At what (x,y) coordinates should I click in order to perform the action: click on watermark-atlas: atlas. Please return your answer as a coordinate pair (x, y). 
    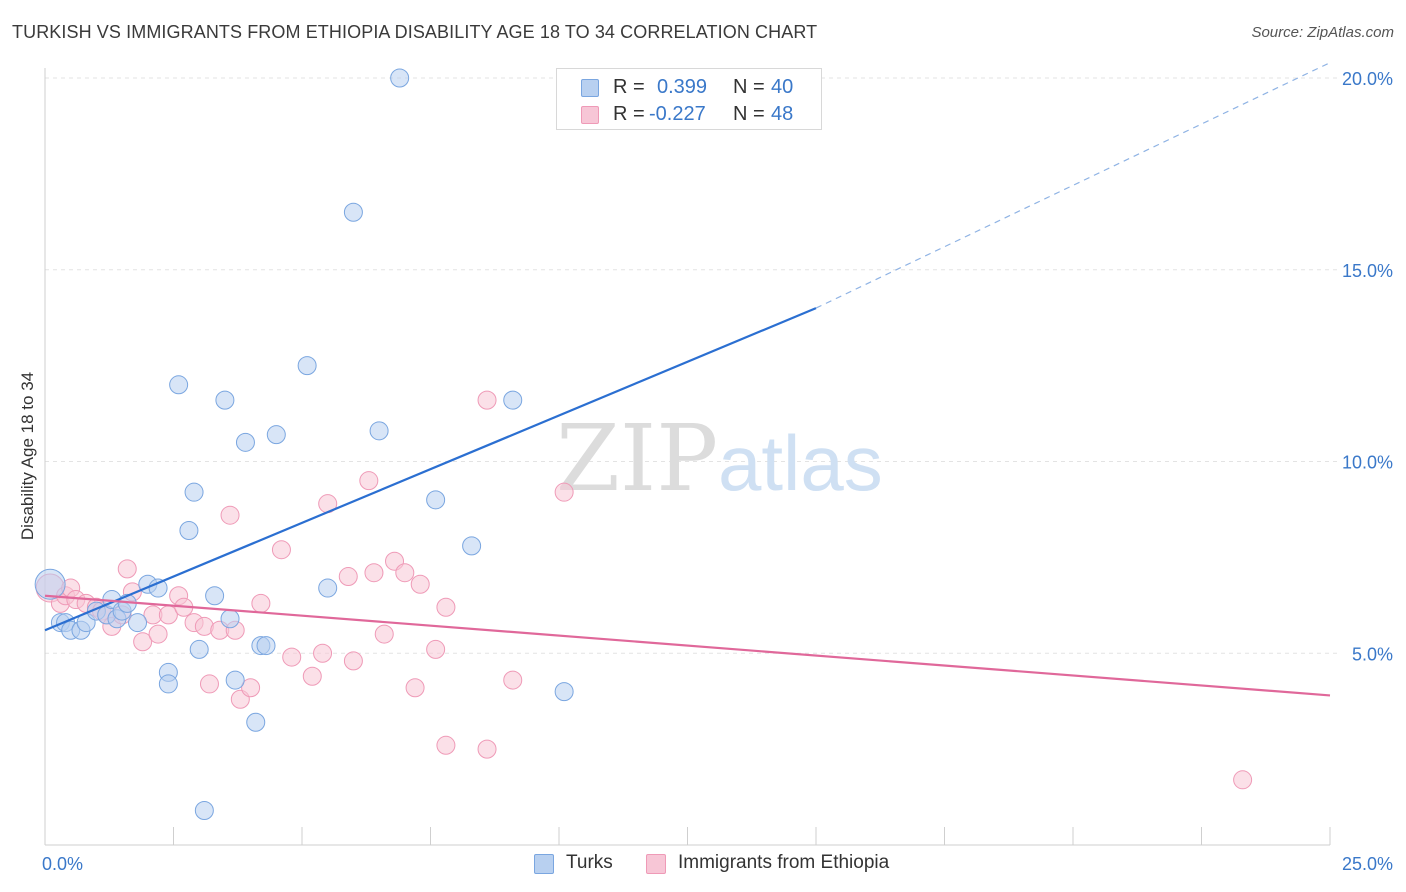
    Looking at the image, I should click on (800, 463).